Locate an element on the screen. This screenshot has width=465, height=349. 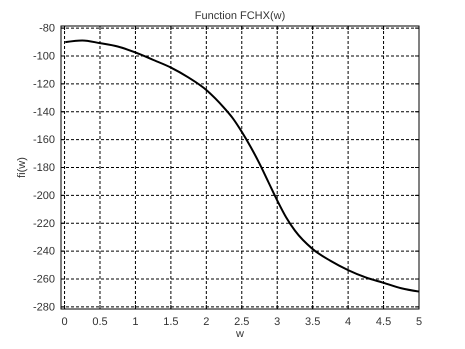
x-tick-label: 5 is located at coordinates (419, 322).